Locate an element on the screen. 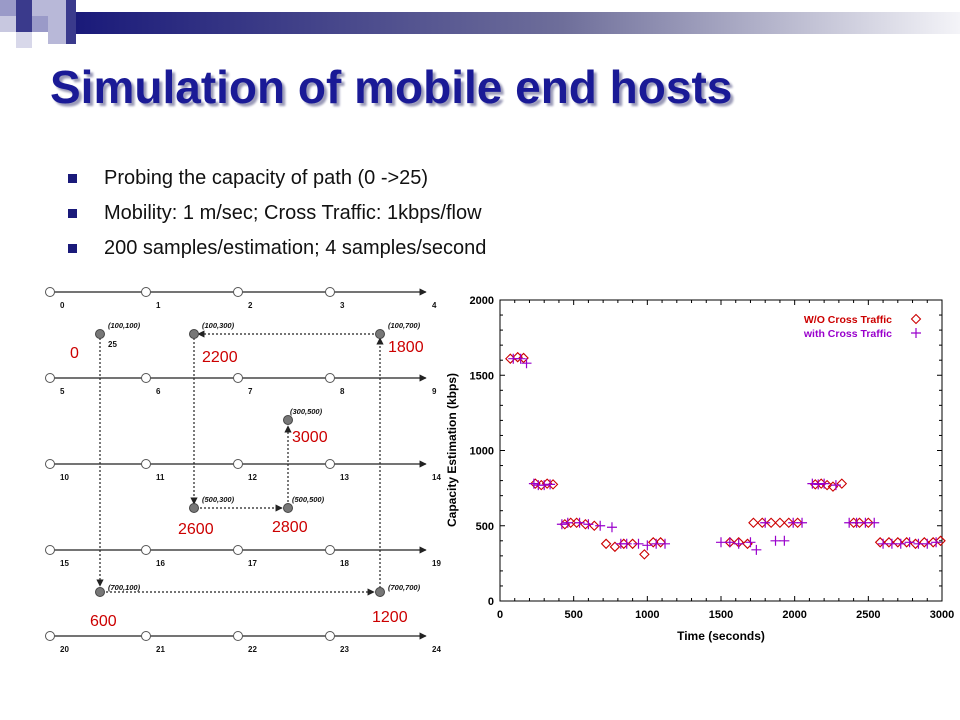 This screenshot has height=720, width=960. waypoint-time-label: 3000 is located at coordinates (310, 437).